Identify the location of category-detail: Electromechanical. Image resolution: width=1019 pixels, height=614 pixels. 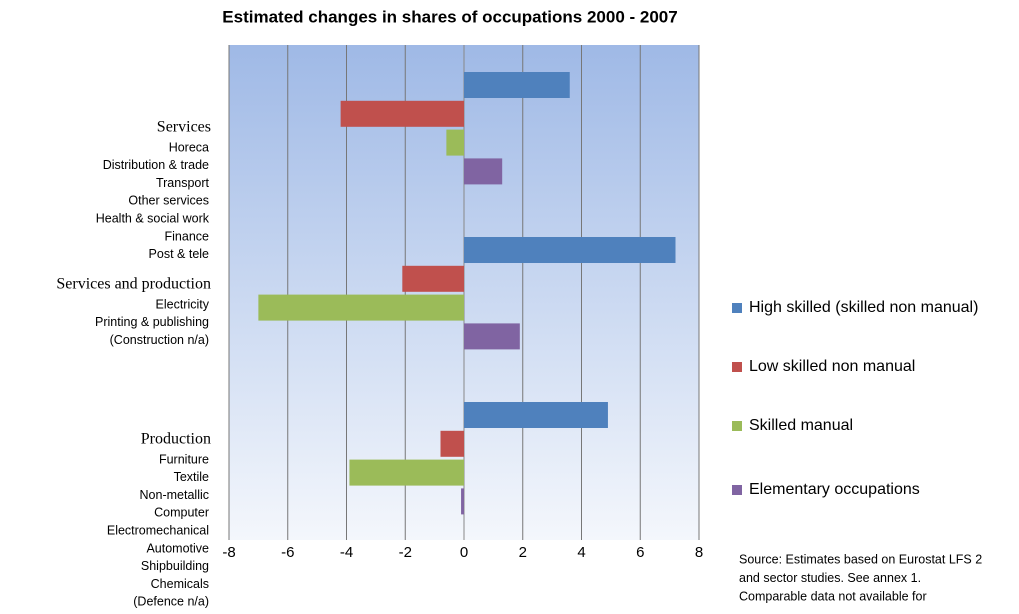
(158, 530).